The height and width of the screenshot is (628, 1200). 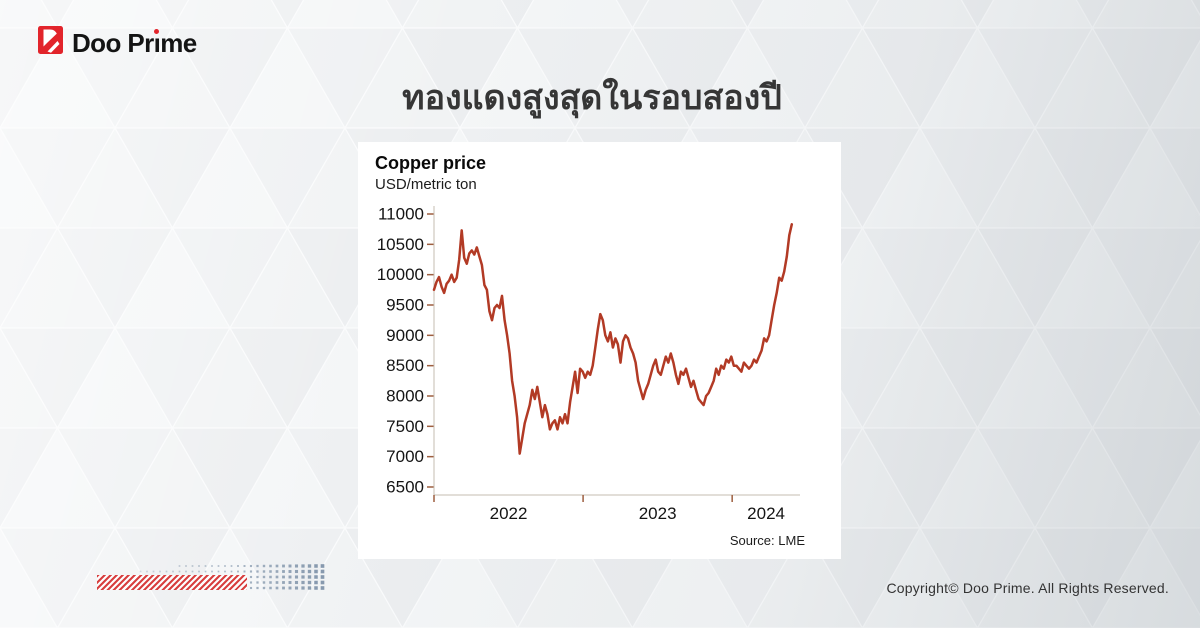 What do you see at coordinates (405, 304) in the screenshot?
I see `svg-text: 9500` at bounding box center [405, 304].